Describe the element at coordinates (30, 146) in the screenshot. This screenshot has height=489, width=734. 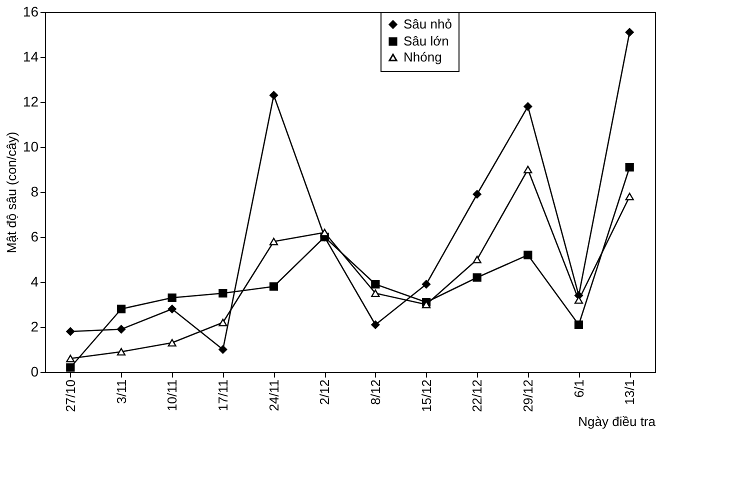
I see `y-tick-label: 10` at that location.